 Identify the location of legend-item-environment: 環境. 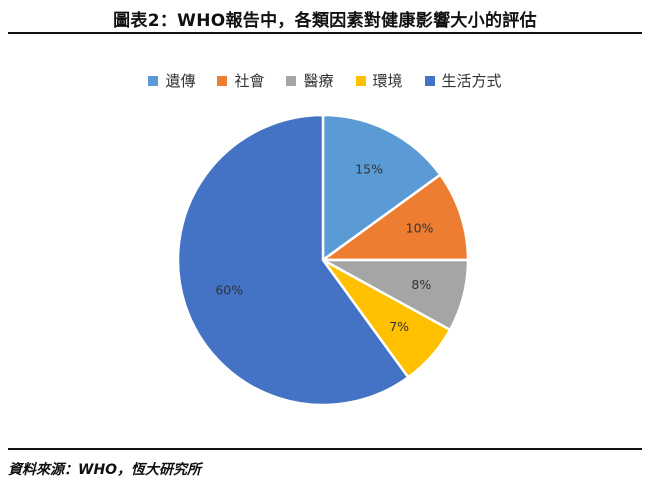
(379, 80).